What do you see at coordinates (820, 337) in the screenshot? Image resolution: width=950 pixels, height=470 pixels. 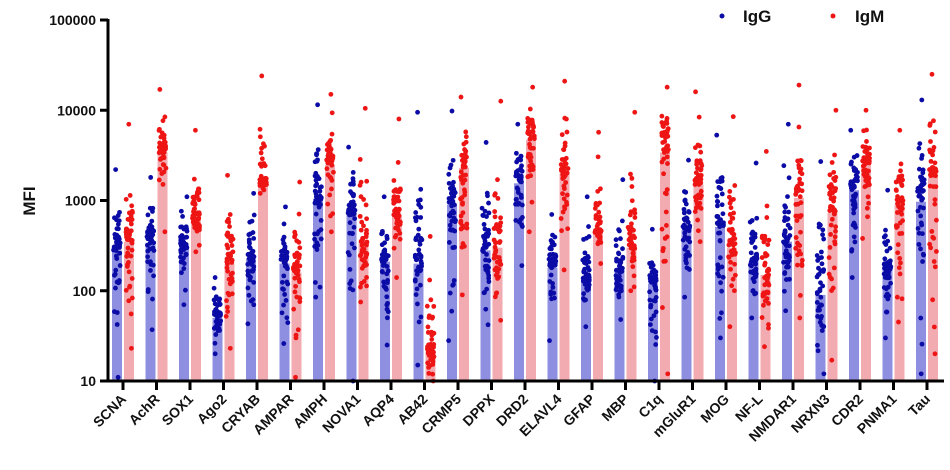 I see `bar-igg` at bounding box center [820, 337].